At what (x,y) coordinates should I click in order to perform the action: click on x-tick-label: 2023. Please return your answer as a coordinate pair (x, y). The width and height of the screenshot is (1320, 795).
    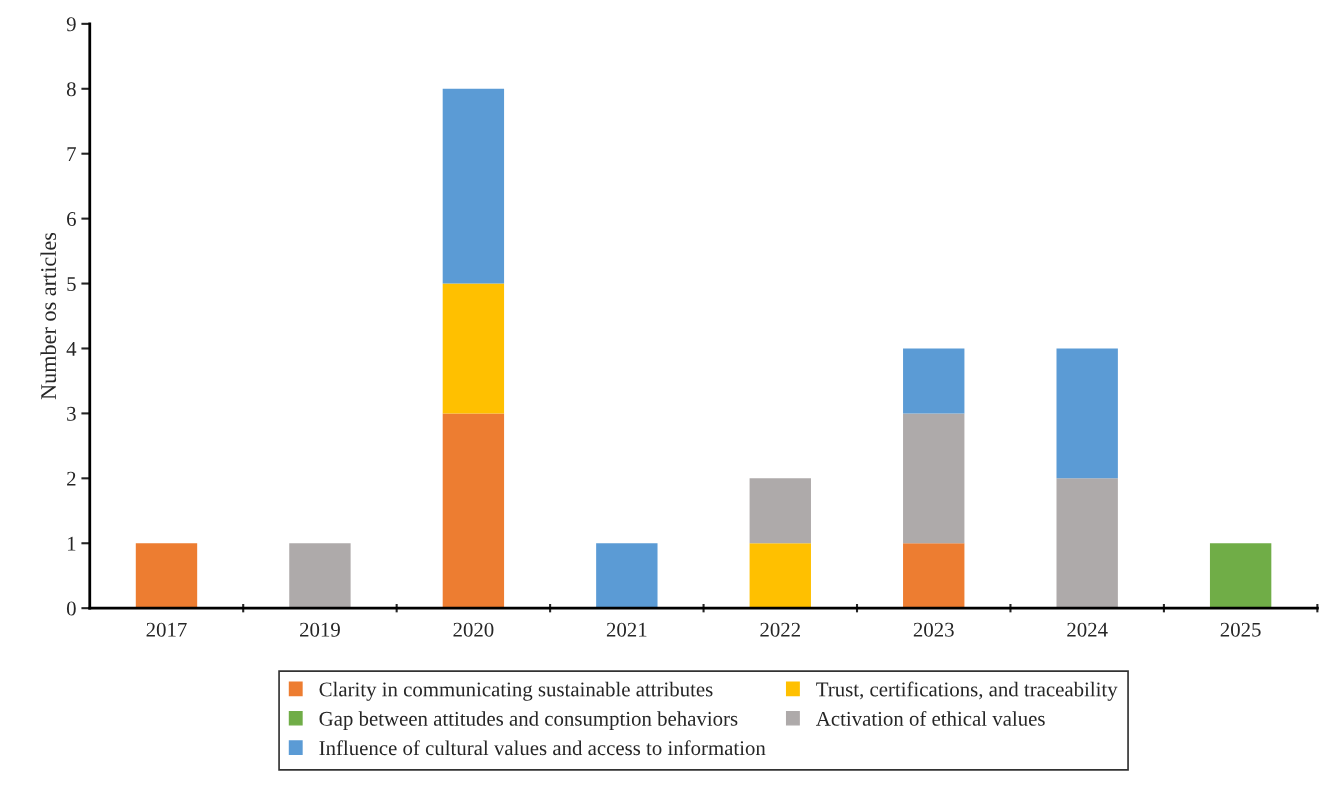
    Looking at the image, I should click on (933, 629).